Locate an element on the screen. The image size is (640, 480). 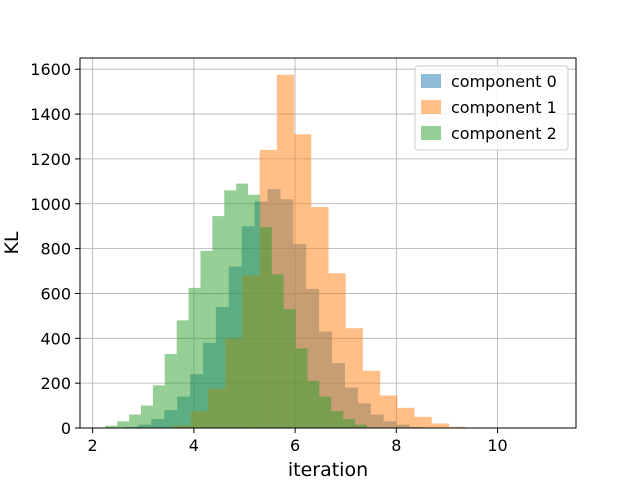
y-tick-label: 0 is located at coordinates (66, 428).